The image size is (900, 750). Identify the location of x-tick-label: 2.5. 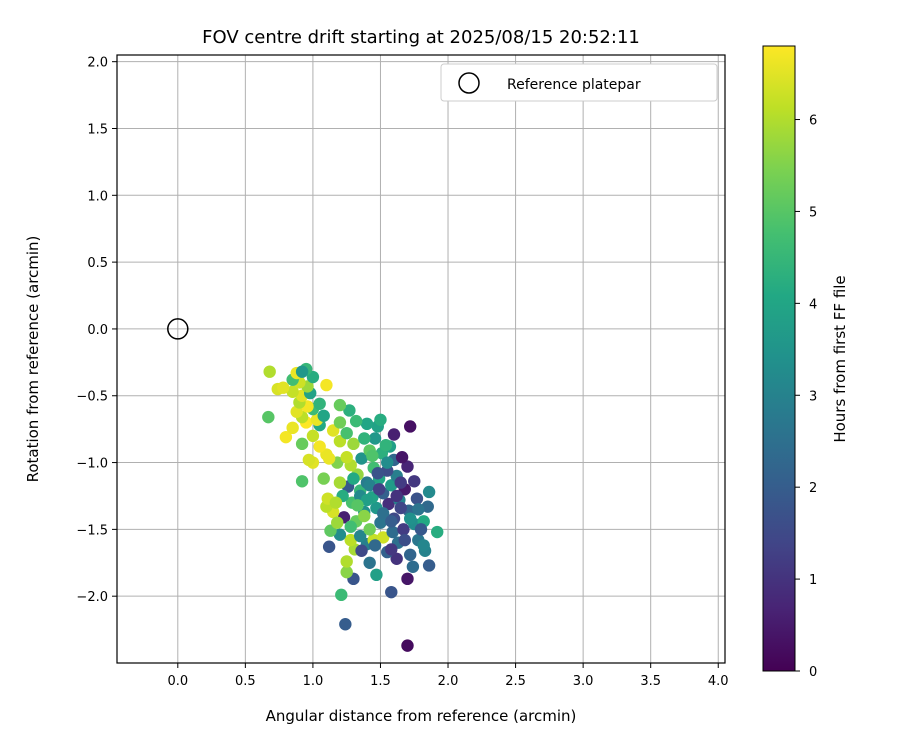
(515, 681).